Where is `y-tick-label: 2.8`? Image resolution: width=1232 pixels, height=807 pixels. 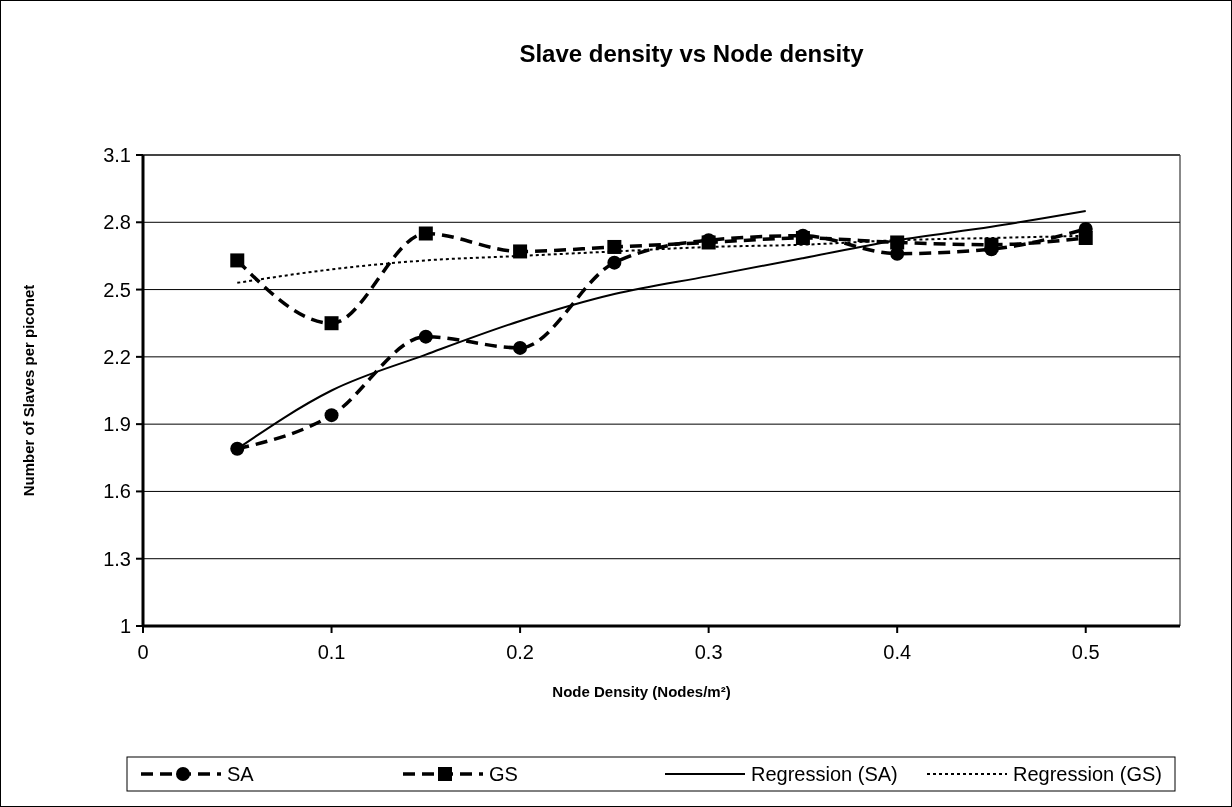 y-tick-label: 2.8 is located at coordinates (117, 222).